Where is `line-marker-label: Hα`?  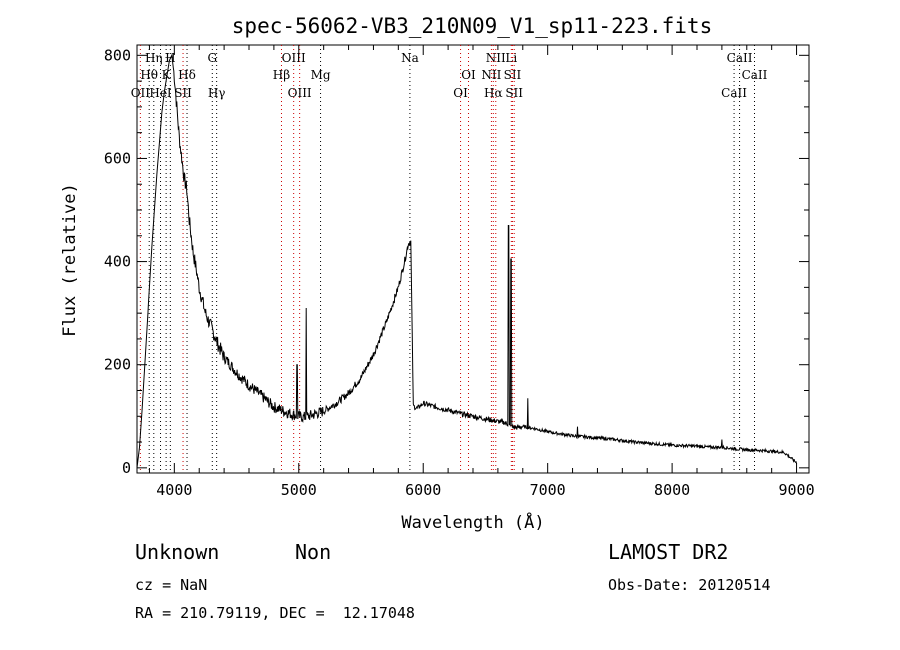
line-marker-label: Hα is located at coordinates (493, 93).